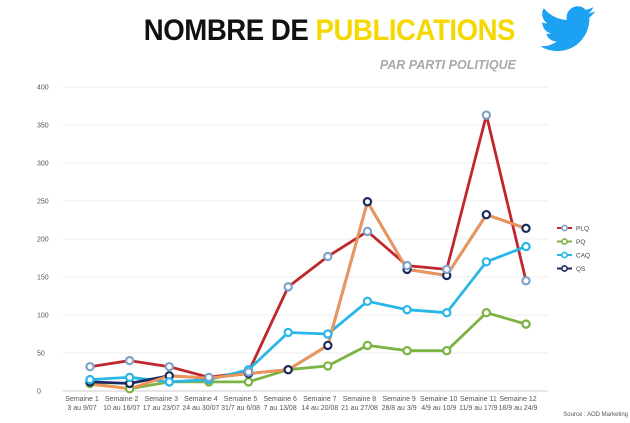  Describe the element at coordinates (581, 269) in the screenshot. I see `legend-label: QS` at that location.